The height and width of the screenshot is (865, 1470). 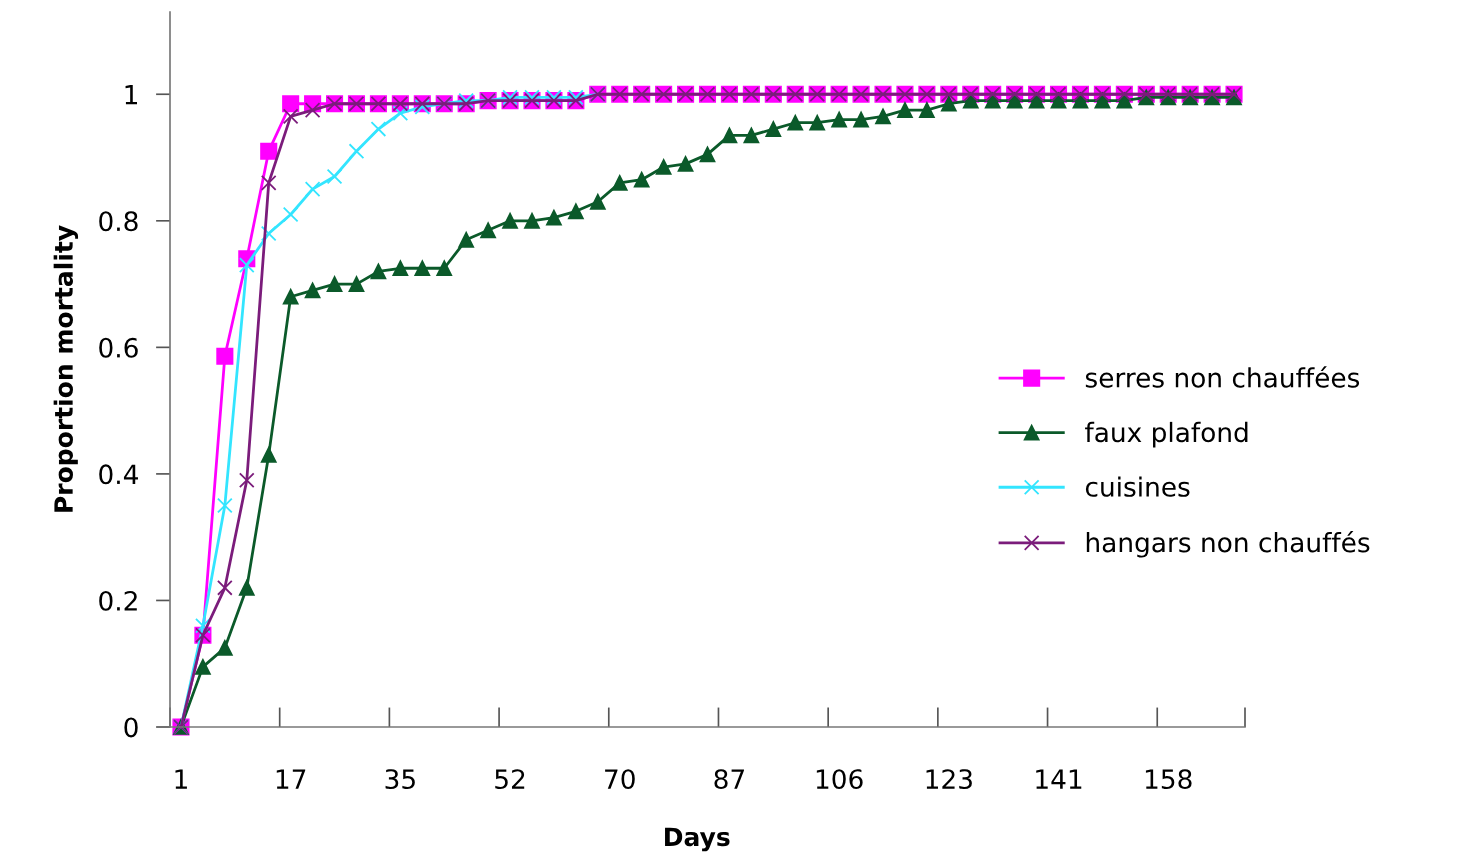 What do you see at coordinates (131, 727) in the screenshot?
I see `y-tick-label: 0` at bounding box center [131, 727].